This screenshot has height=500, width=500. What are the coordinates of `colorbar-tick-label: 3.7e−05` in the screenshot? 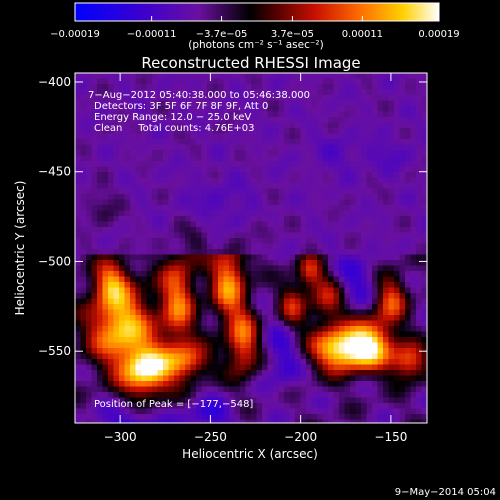 It's located at (292, 34).